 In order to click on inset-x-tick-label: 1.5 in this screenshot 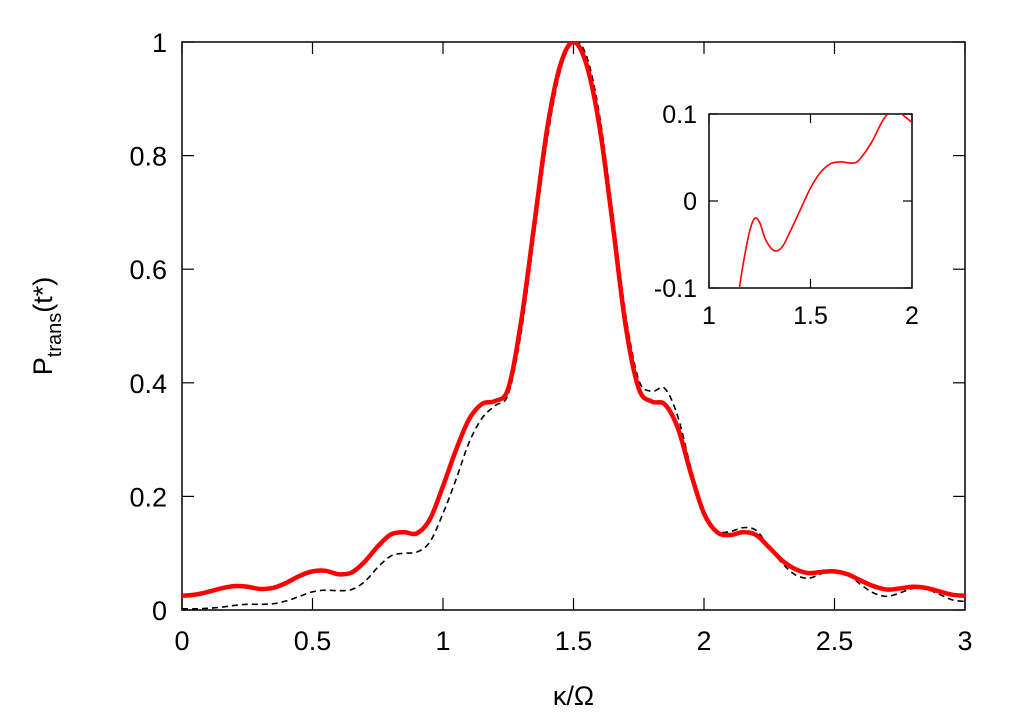, I will do `click(810, 316)`.